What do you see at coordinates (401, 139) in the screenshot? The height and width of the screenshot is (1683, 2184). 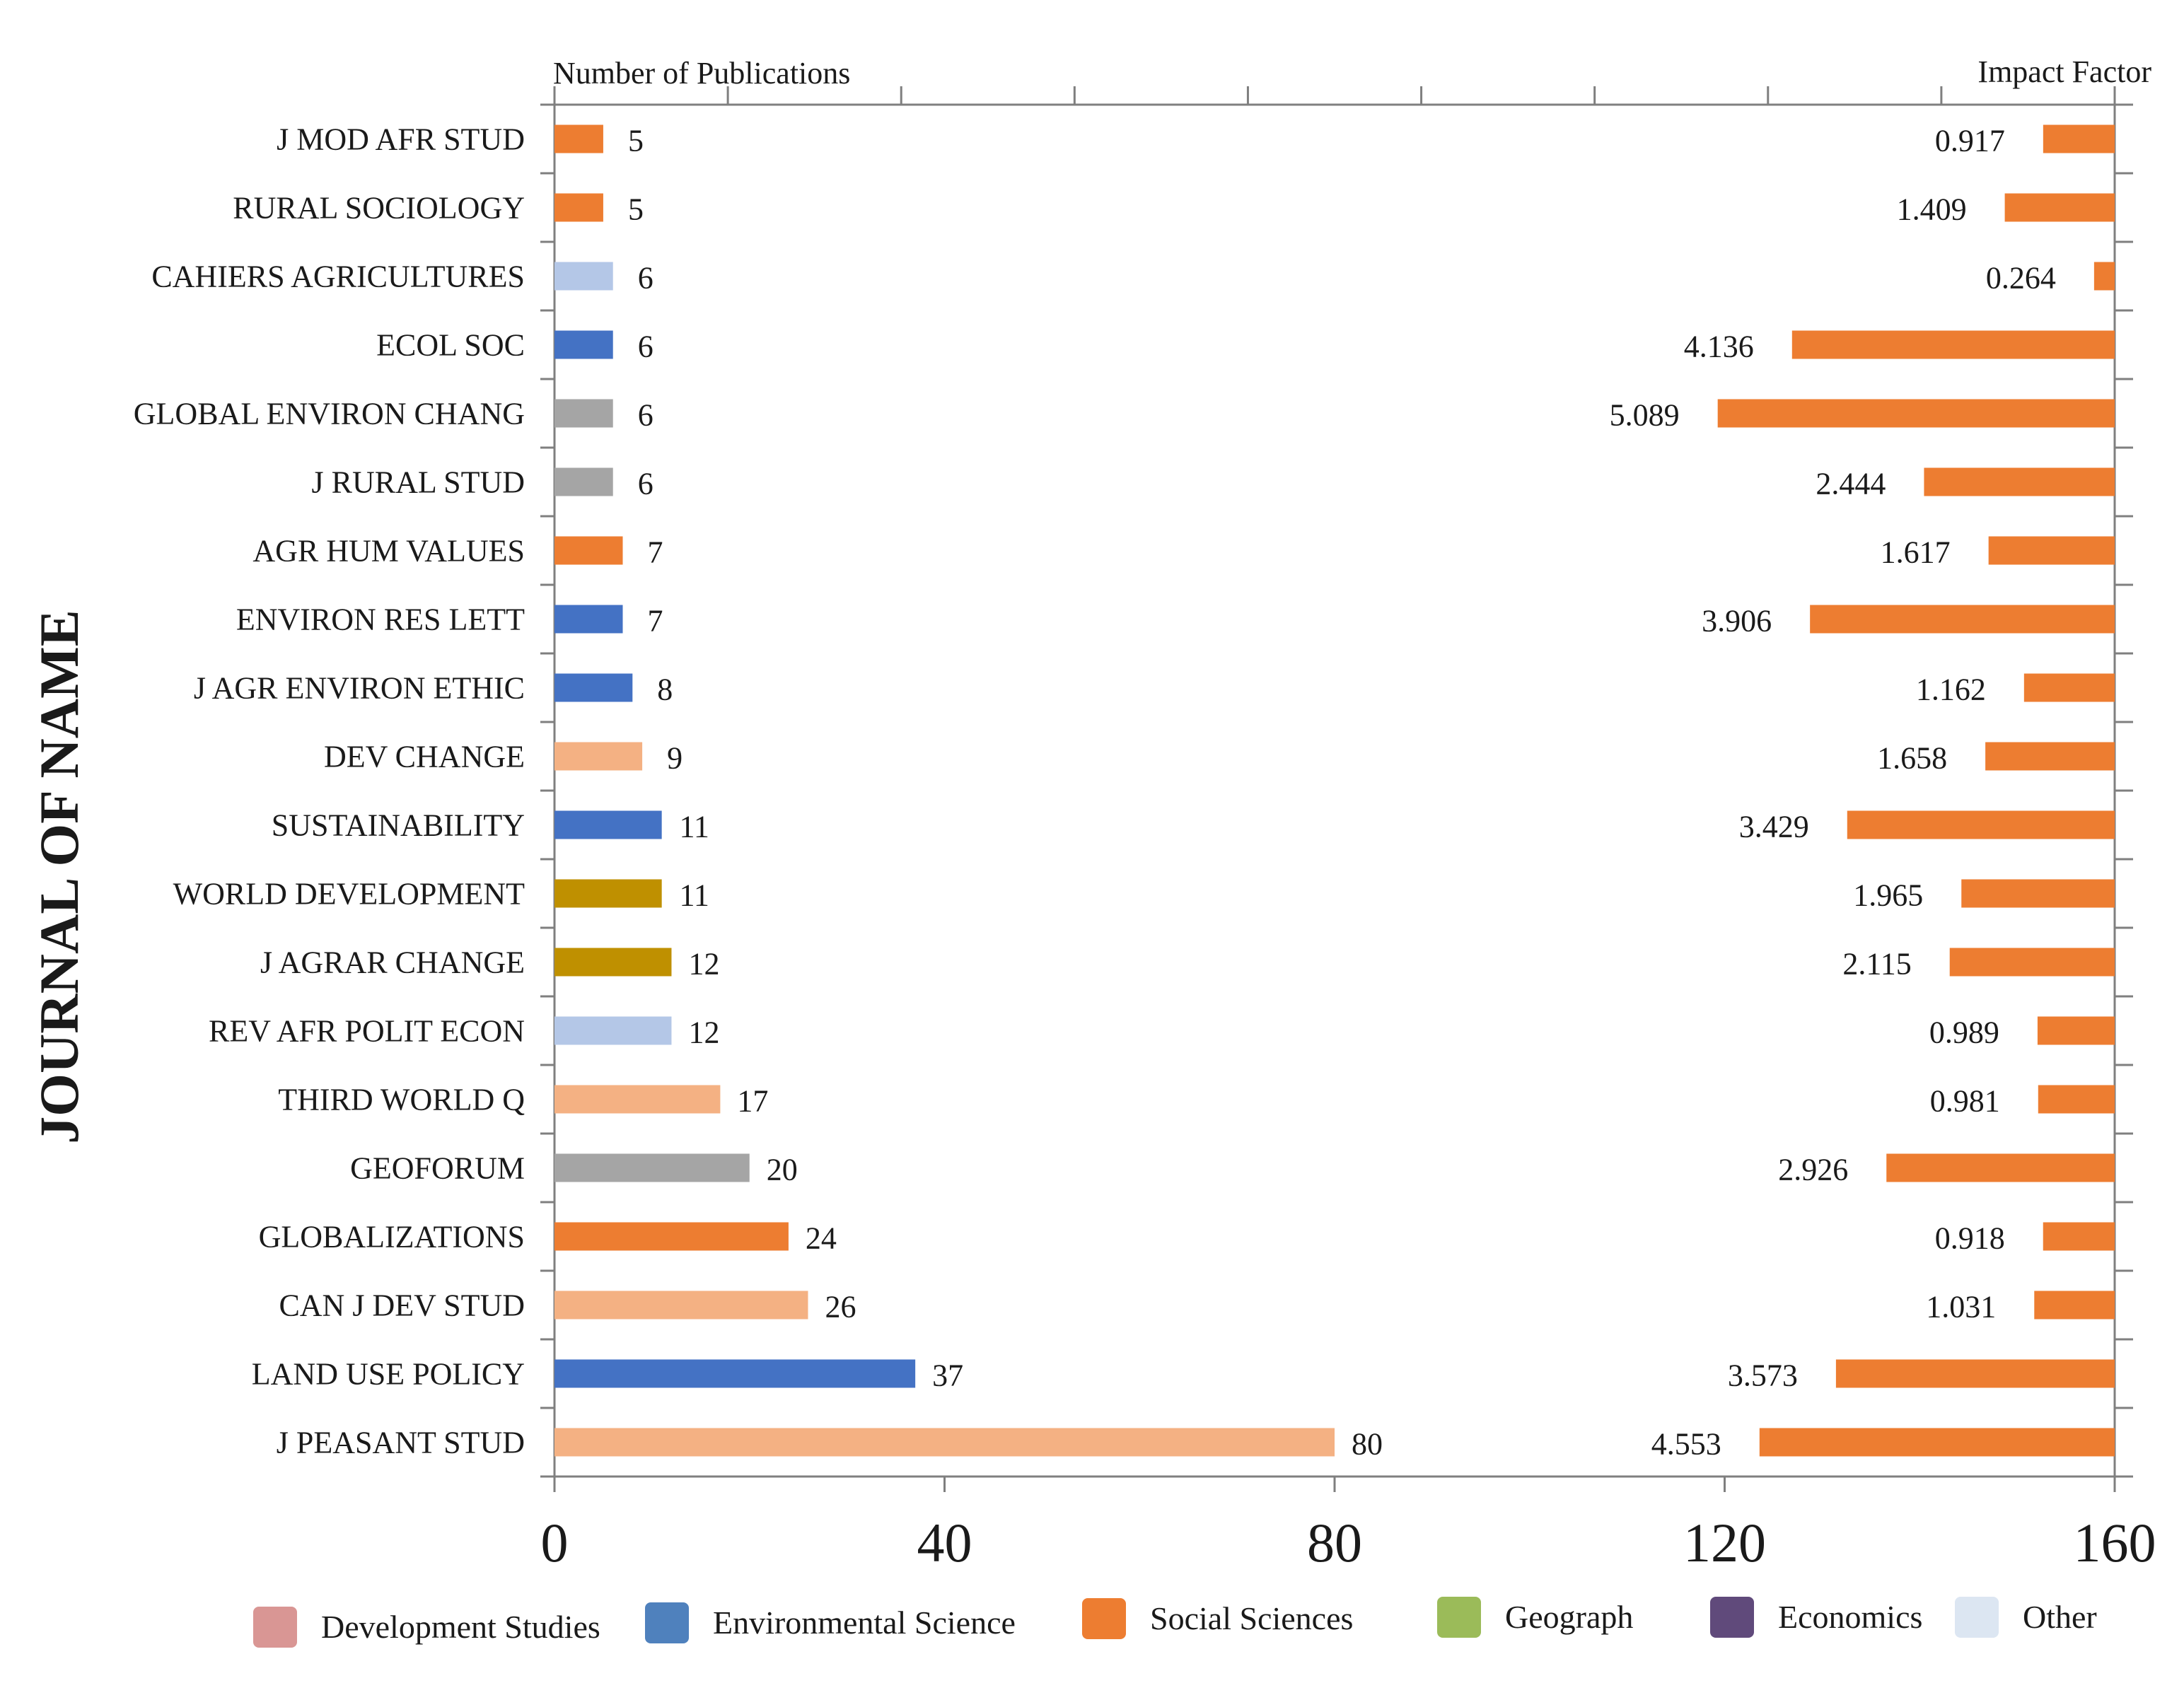 I see `journal-label: J MOD AFR STUD` at bounding box center [401, 139].